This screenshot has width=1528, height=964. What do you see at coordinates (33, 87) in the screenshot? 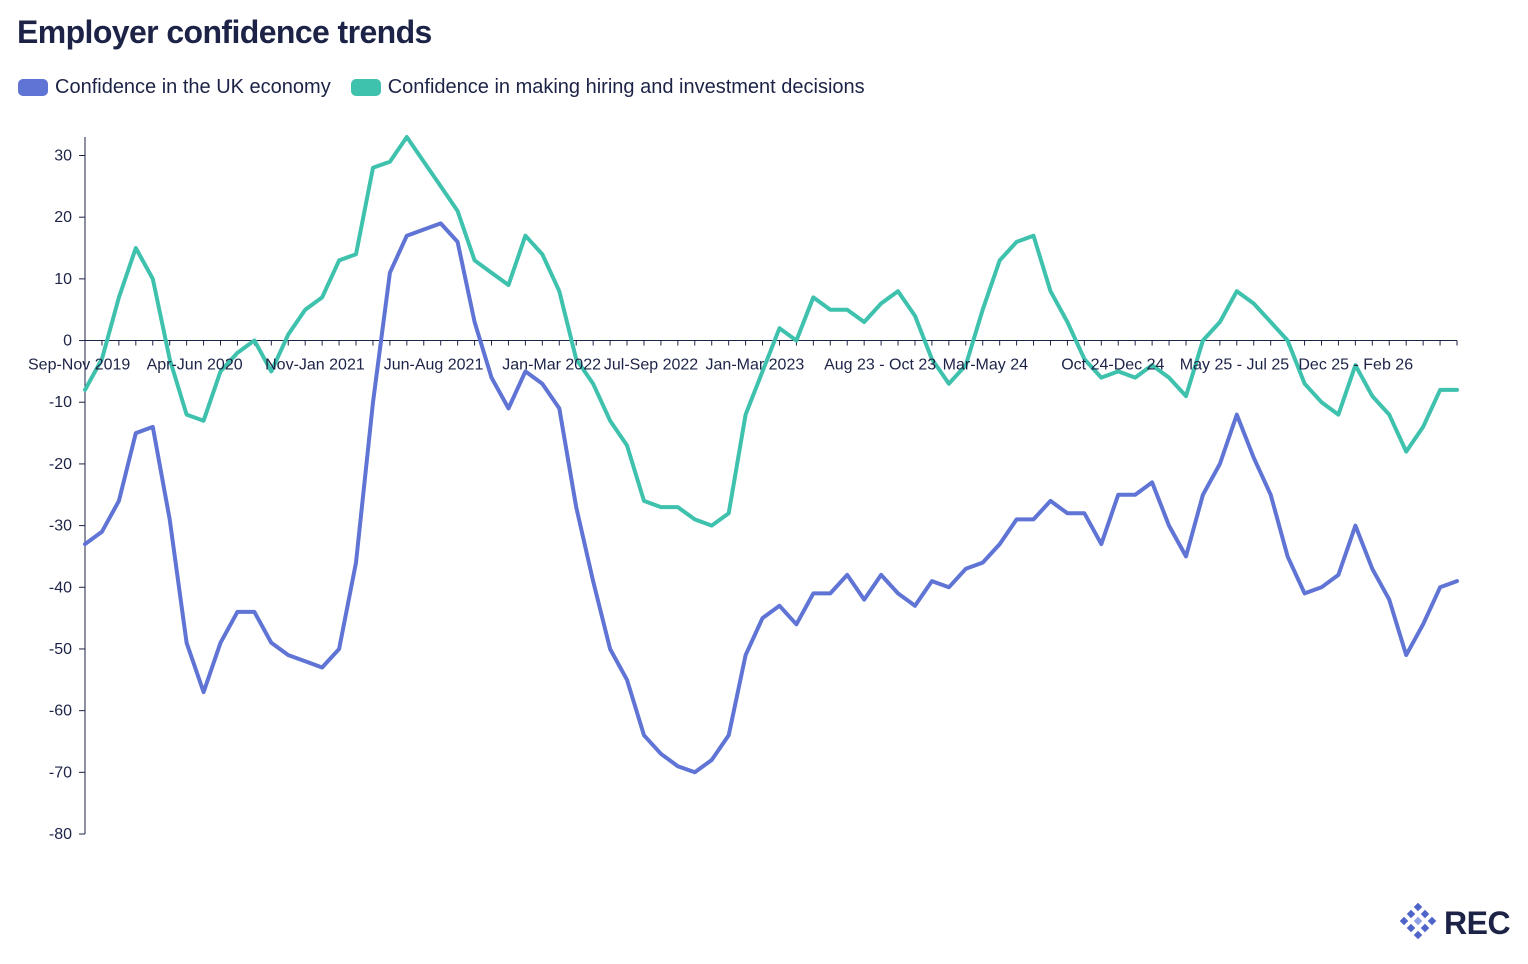
I see `legend-swatch-economy` at bounding box center [33, 87].